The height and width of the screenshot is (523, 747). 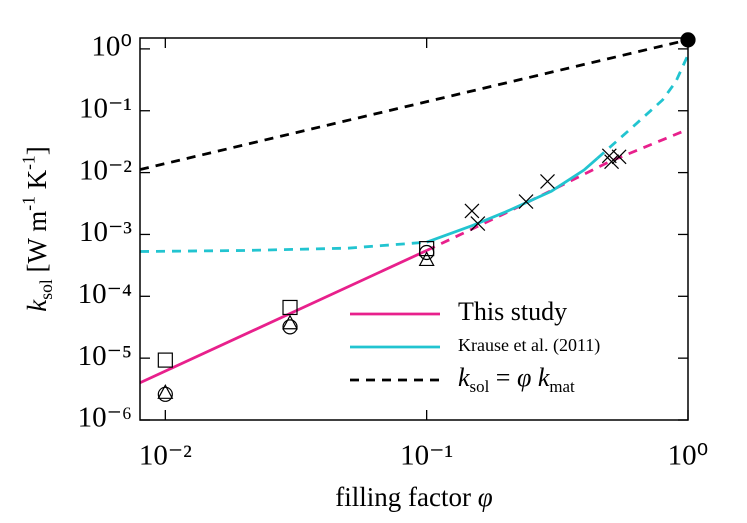 What do you see at coordinates (165, 456) in the screenshot?
I see `x-tick-label: 10⁻²` at bounding box center [165, 456].